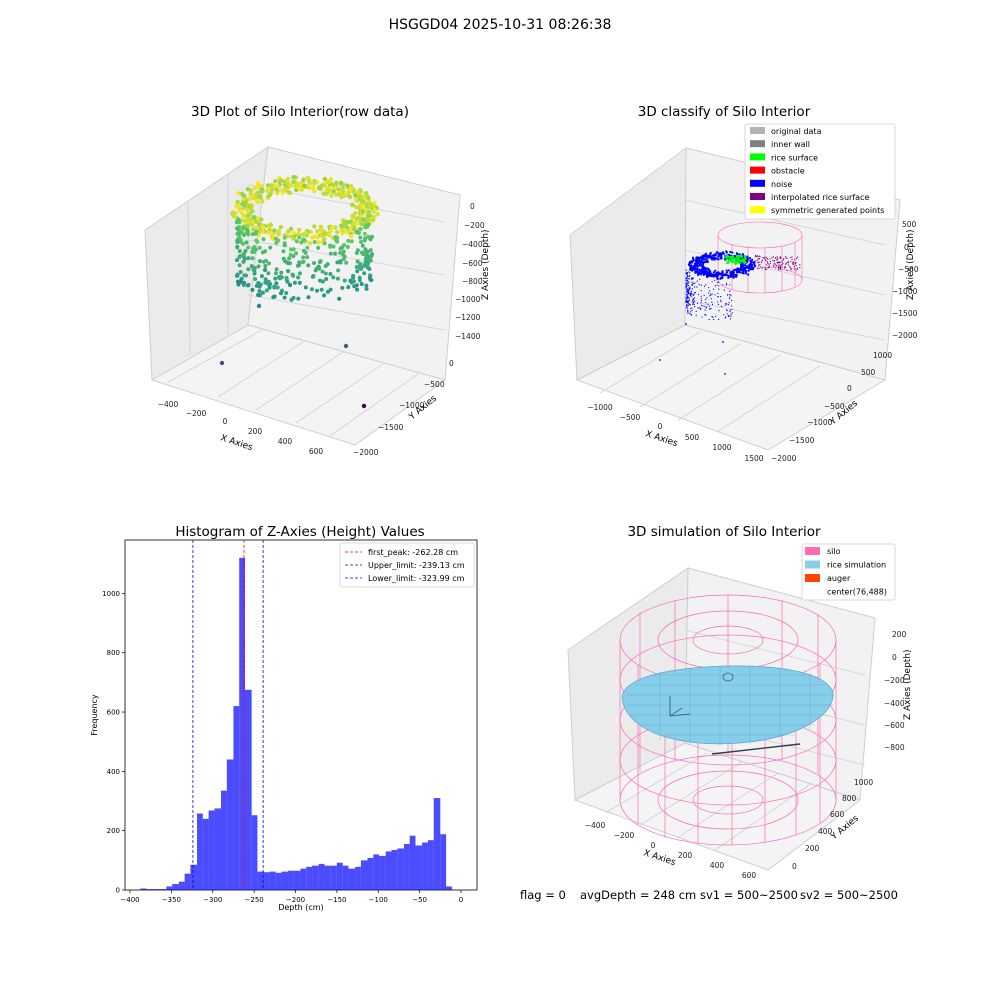 The width and height of the screenshot is (1000, 1000). Describe the element at coordinates (378, 900) in the screenshot. I see `histogram-xtick-label: −100` at that location.